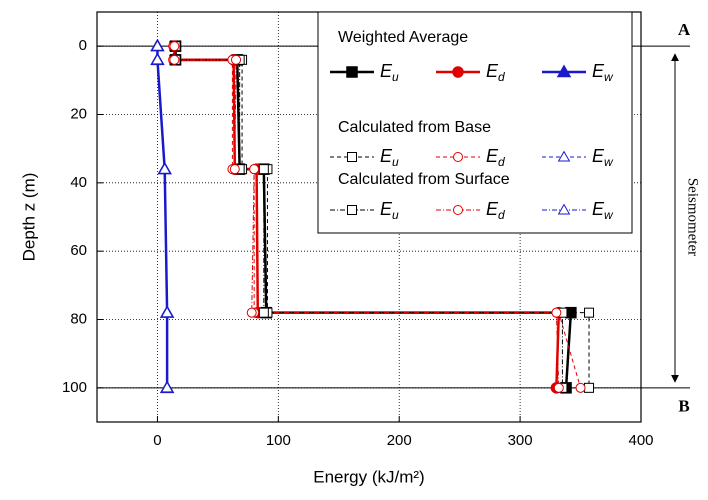 Image resolution: width=708 pixels, height=500 pixels. What do you see at coordinates (278, 440) in the screenshot?
I see `x-tick-label: 100` at bounding box center [278, 440].